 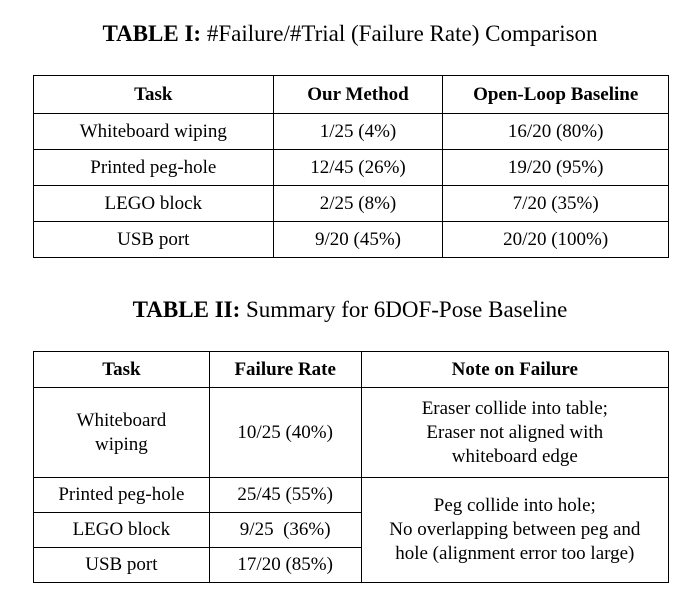 What do you see at coordinates (153, 239) in the screenshot?
I see `table1-cell-task: USB port` at bounding box center [153, 239].